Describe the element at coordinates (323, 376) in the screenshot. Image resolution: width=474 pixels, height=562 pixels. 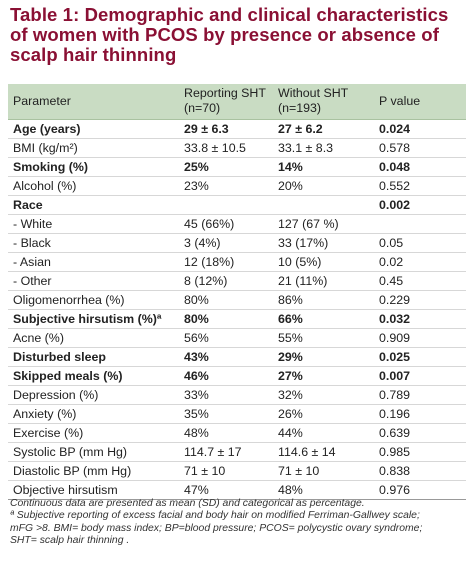
I see `cell-without-sht: 27%` at that location.